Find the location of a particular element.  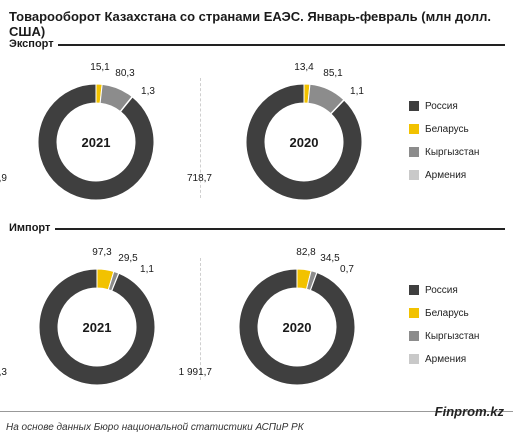

section-rule-import is located at coordinates (280, 229).